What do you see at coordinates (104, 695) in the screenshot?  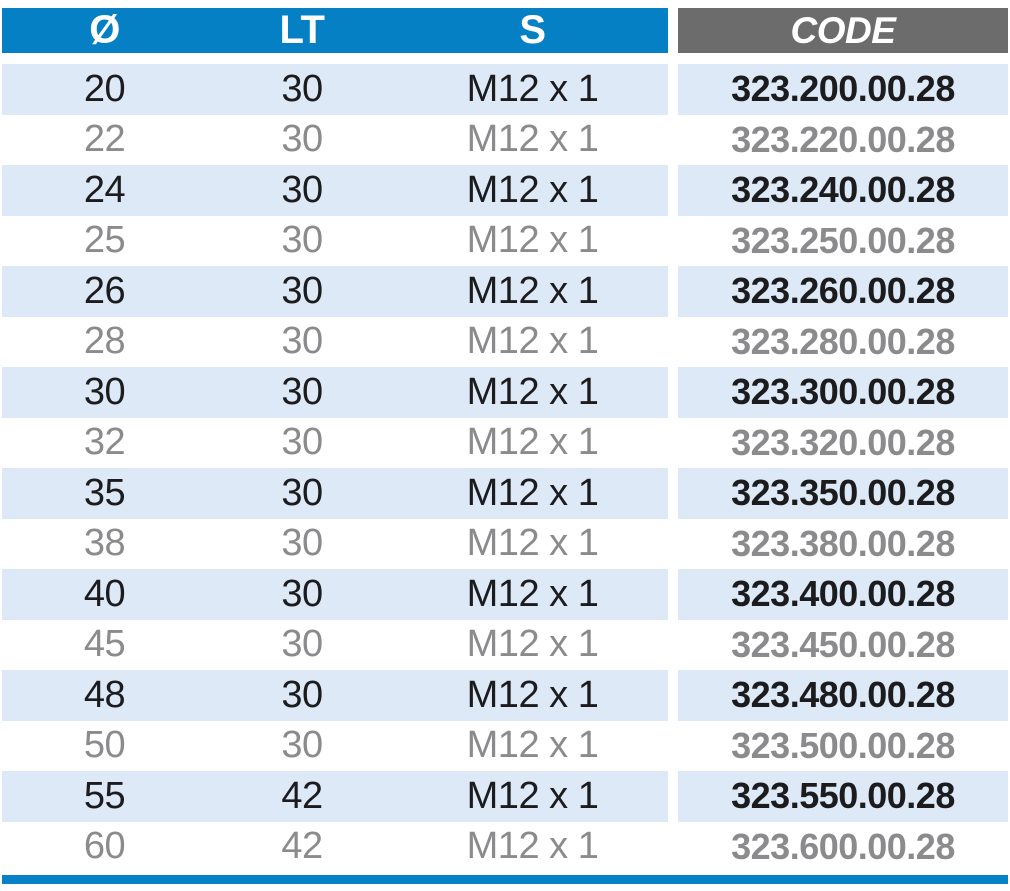 I see `diameter-cell: 48` at bounding box center [104, 695].